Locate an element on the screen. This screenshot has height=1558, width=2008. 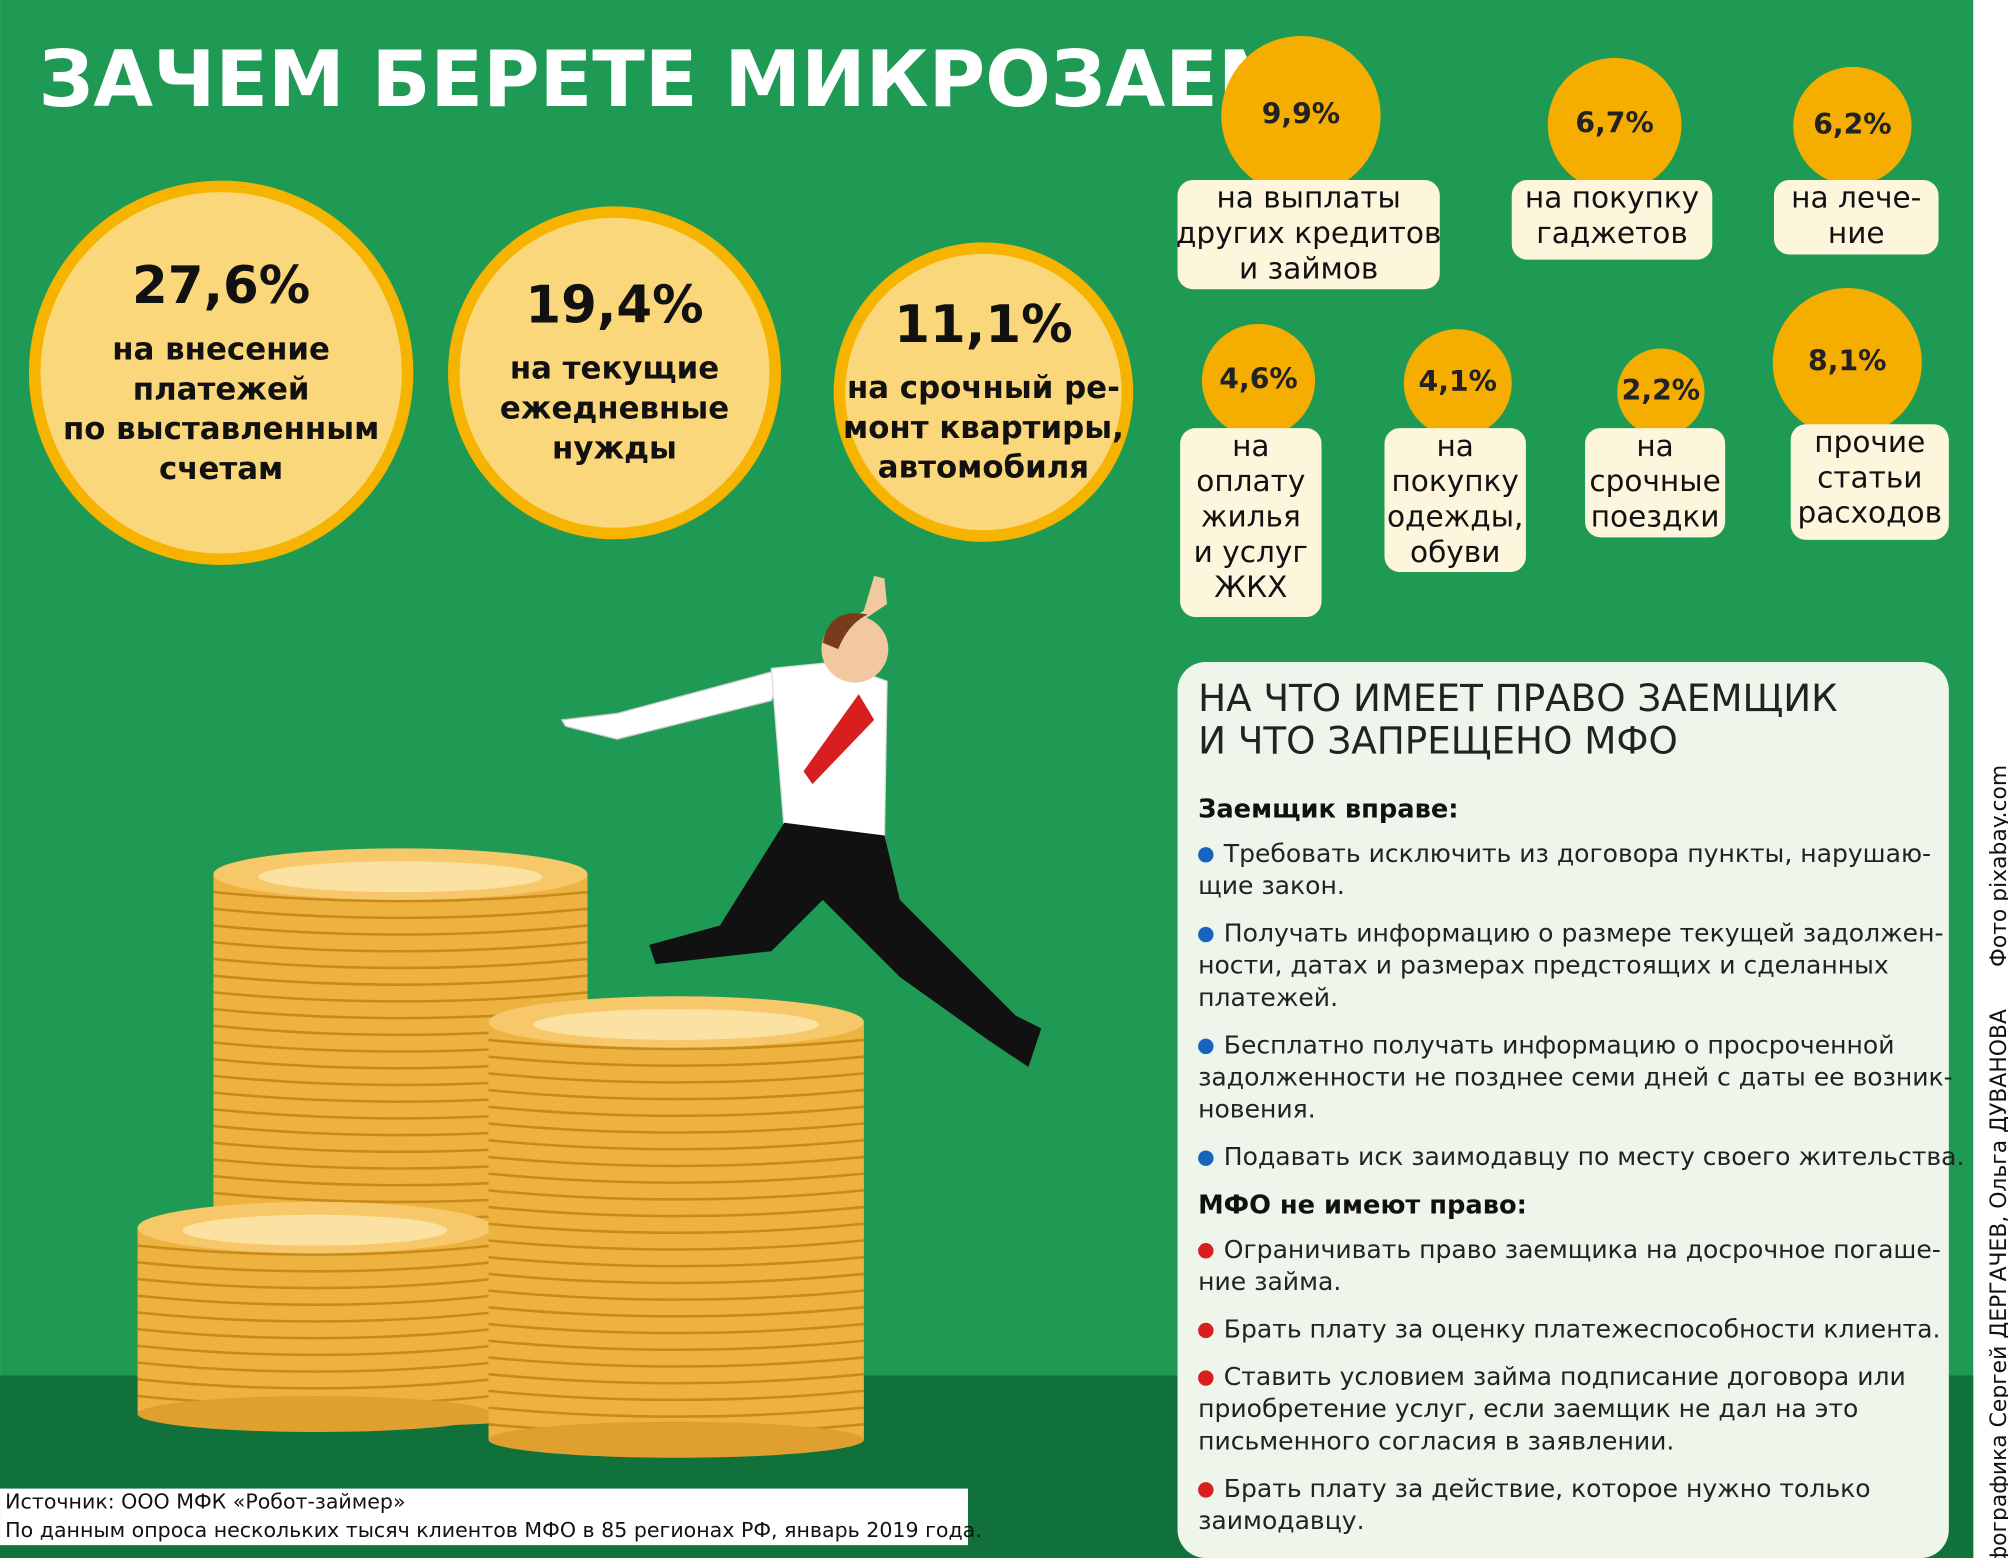
small-label: покупку is located at coordinates (1455, 481).